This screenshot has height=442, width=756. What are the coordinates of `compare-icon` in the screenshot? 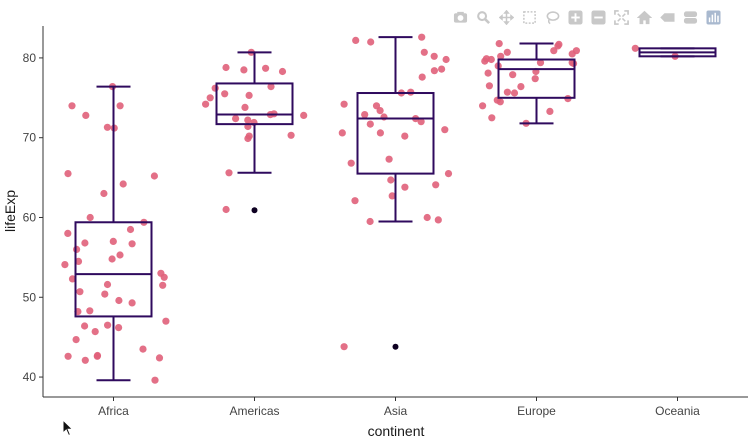 It's located at (690, 17).